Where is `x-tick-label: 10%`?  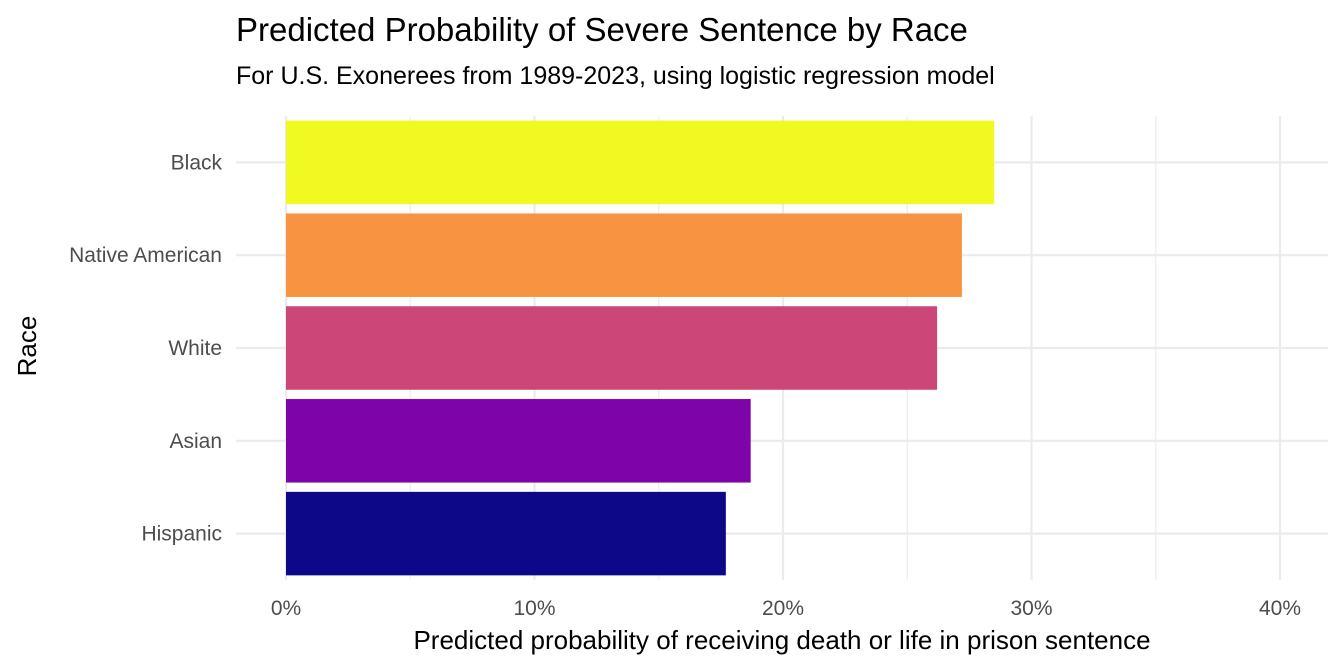
x-tick-label: 10% is located at coordinates (534, 608).